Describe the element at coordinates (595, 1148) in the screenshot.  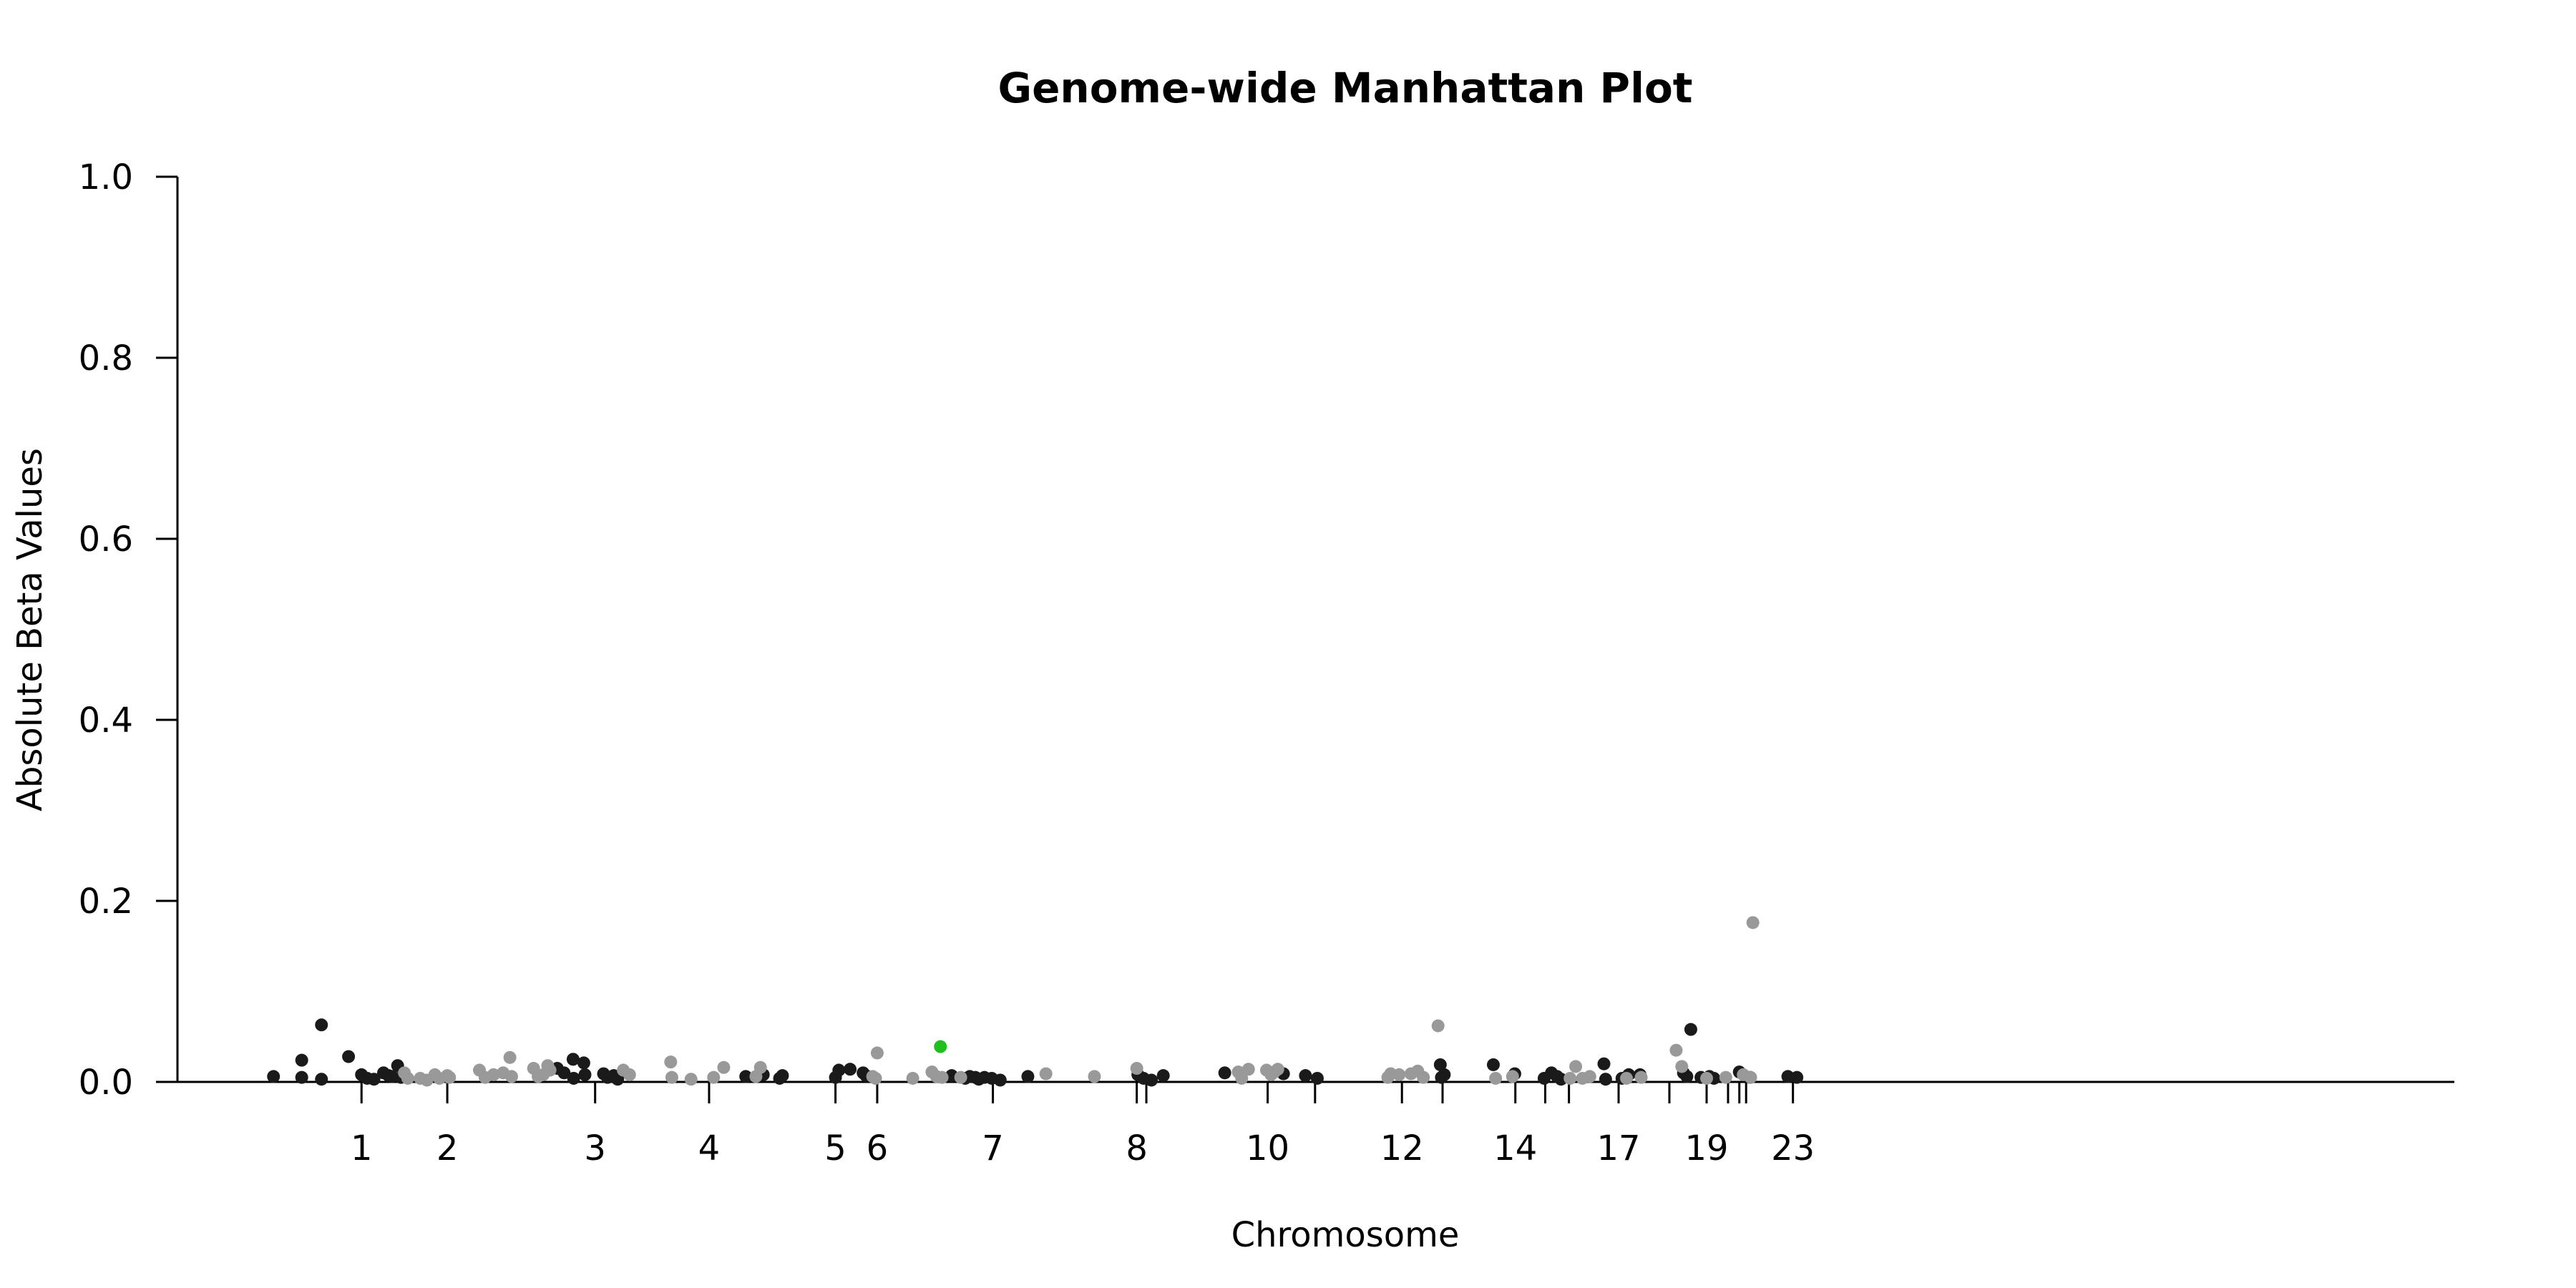
I see `x-tick-label: 3` at that location.